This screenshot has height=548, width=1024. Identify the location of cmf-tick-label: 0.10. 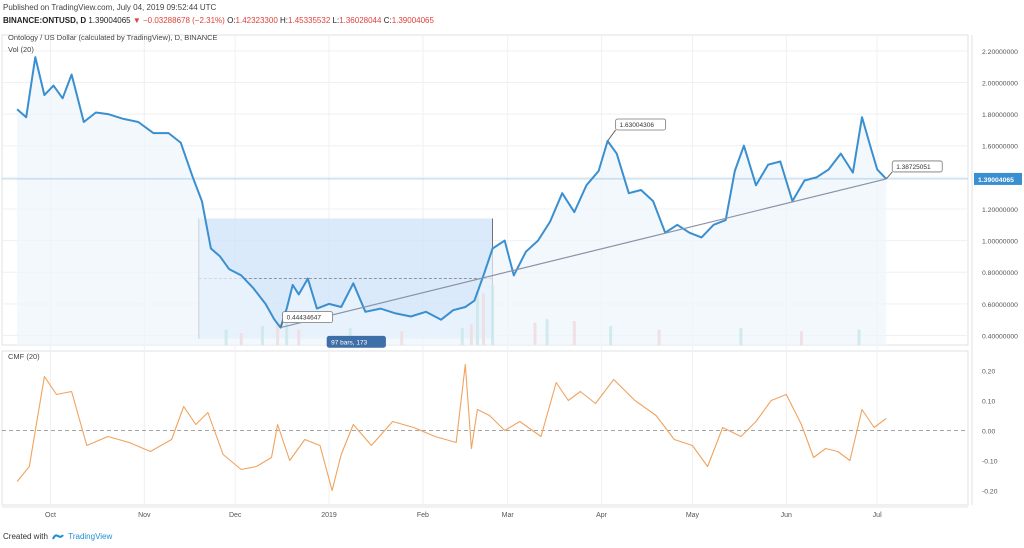
(988, 402).